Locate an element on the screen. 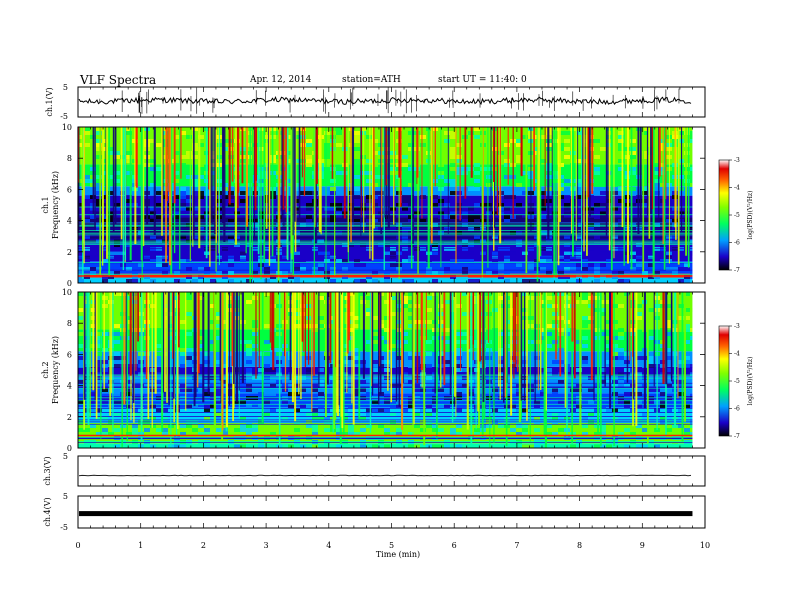 The image size is (792, 612). ch1-colorbar is located at coordinates (724, 215).